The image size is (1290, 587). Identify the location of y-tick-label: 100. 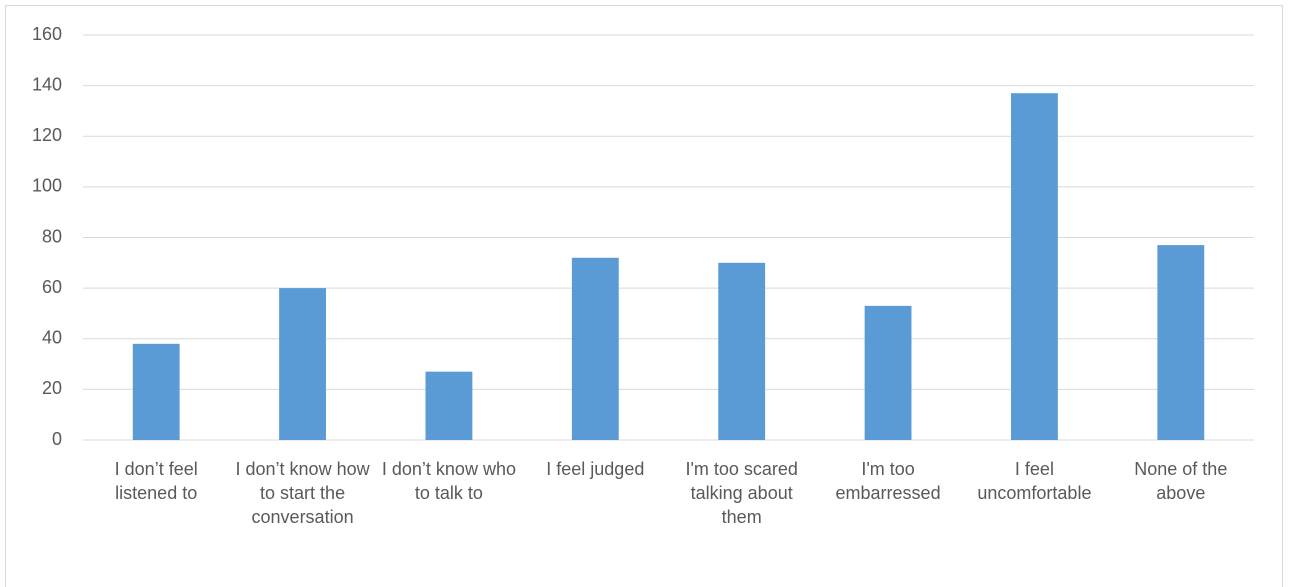
(47, 186).